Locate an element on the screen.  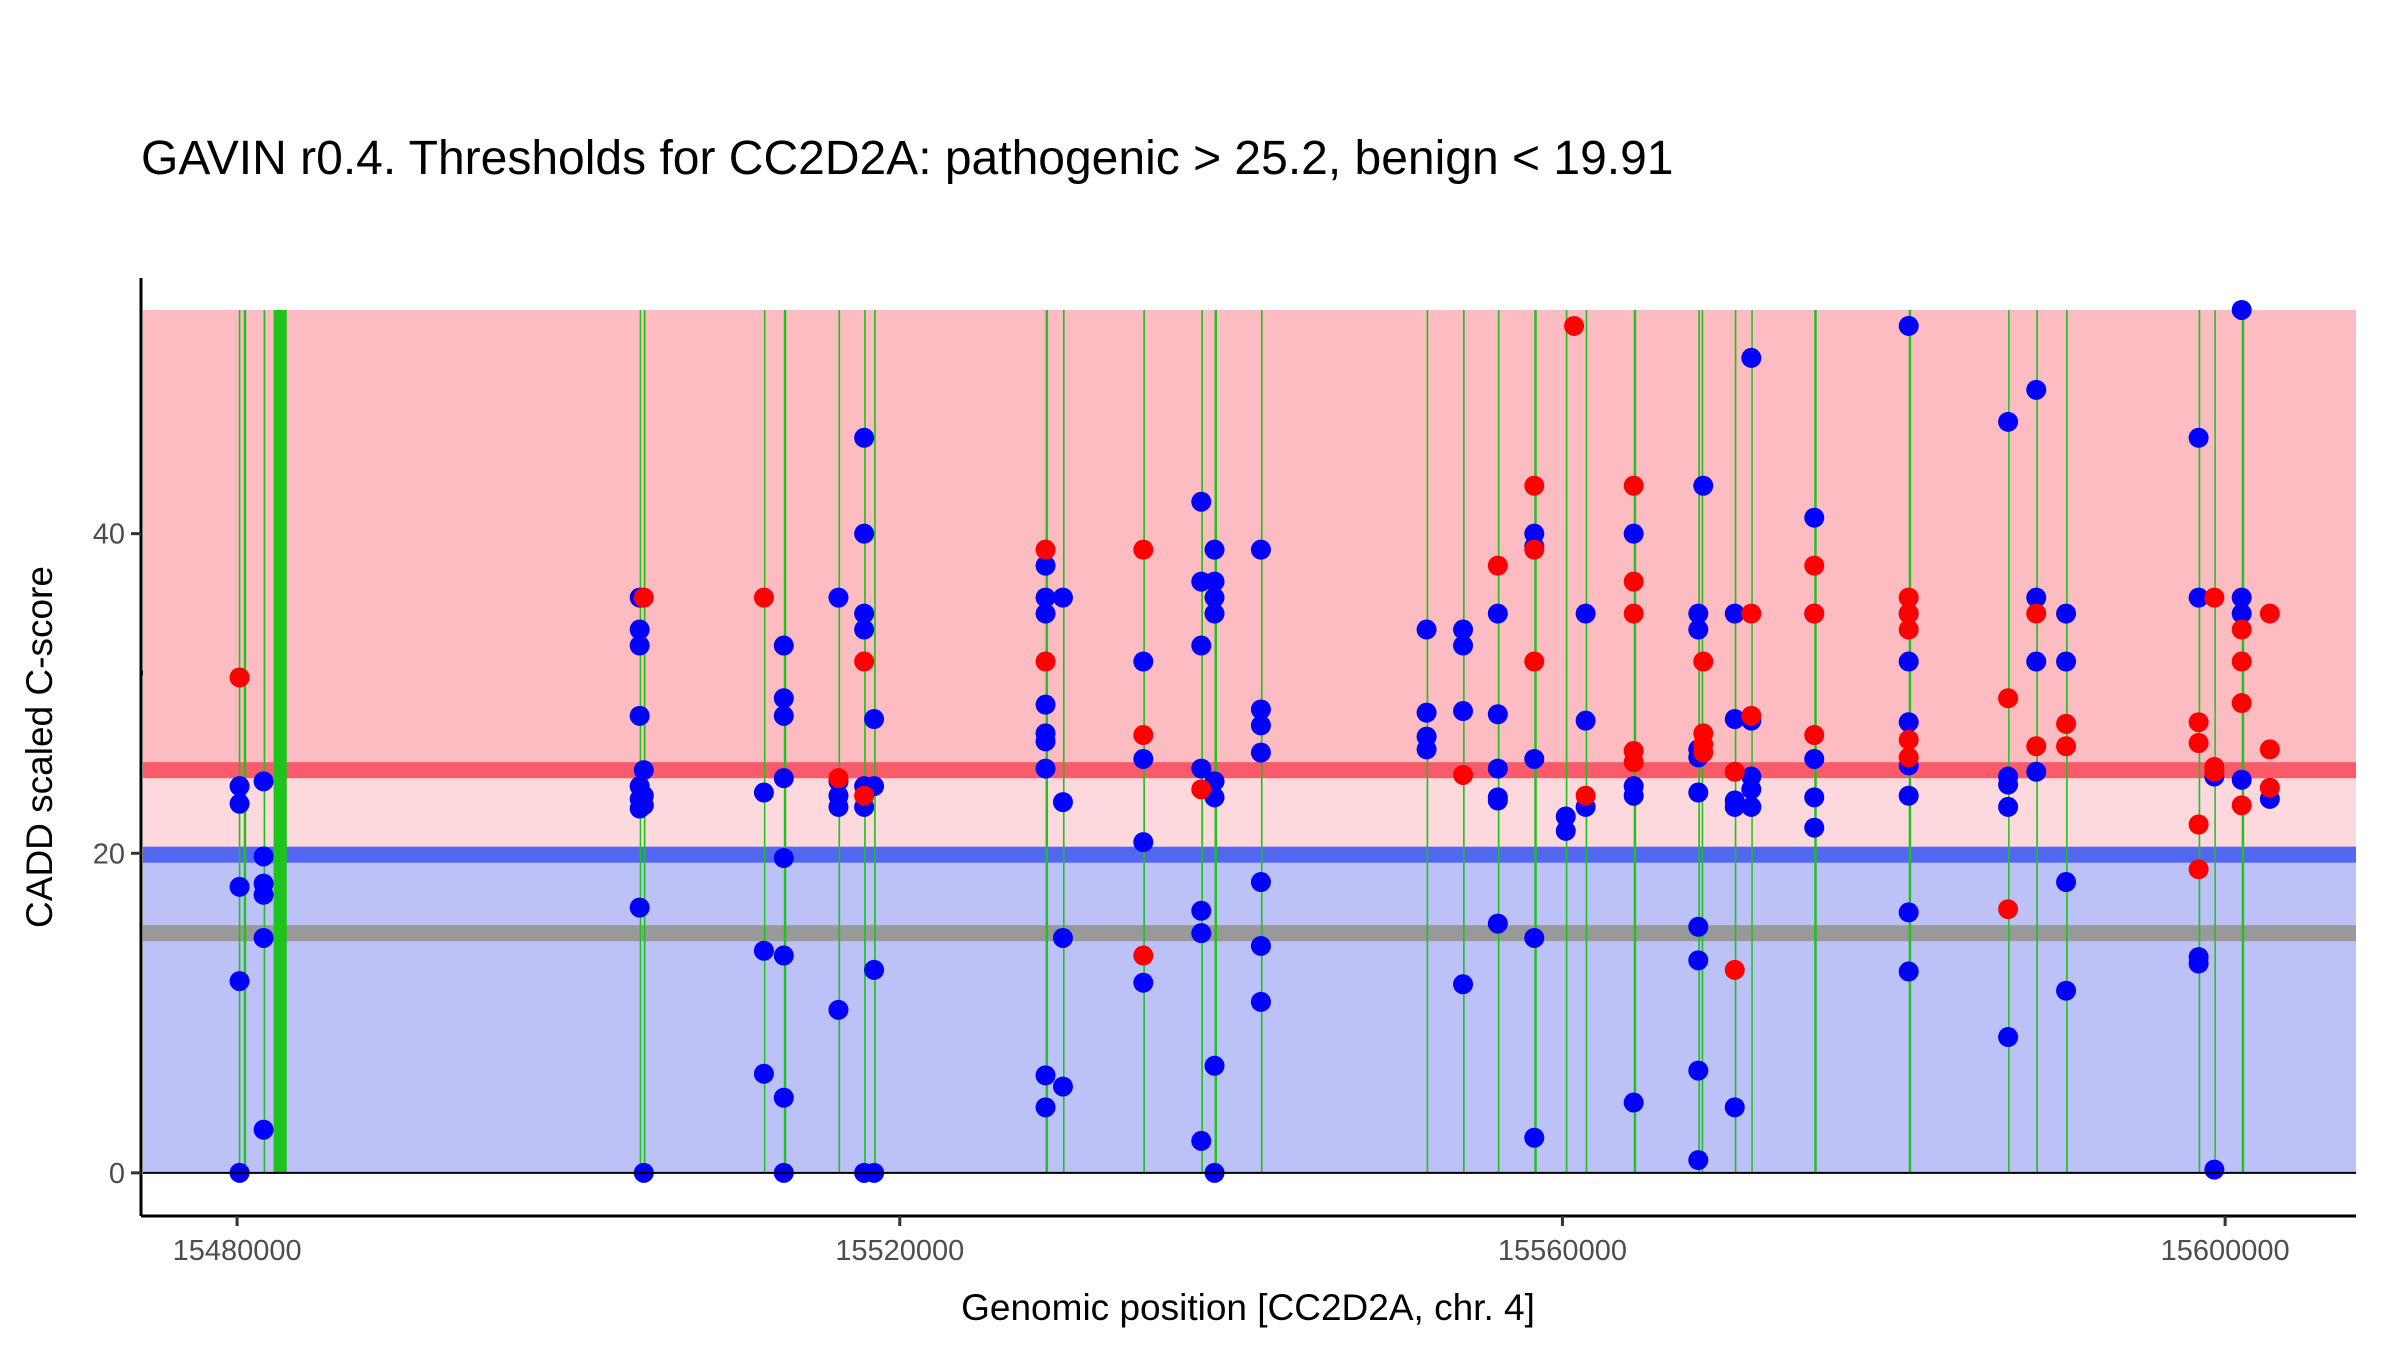
y-tick-label: 0 is located at coordinates (117, 1174).